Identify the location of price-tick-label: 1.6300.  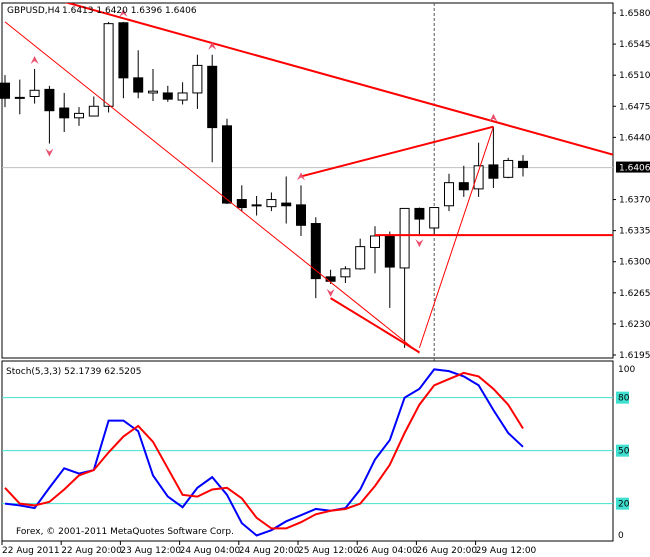
(634, 263).